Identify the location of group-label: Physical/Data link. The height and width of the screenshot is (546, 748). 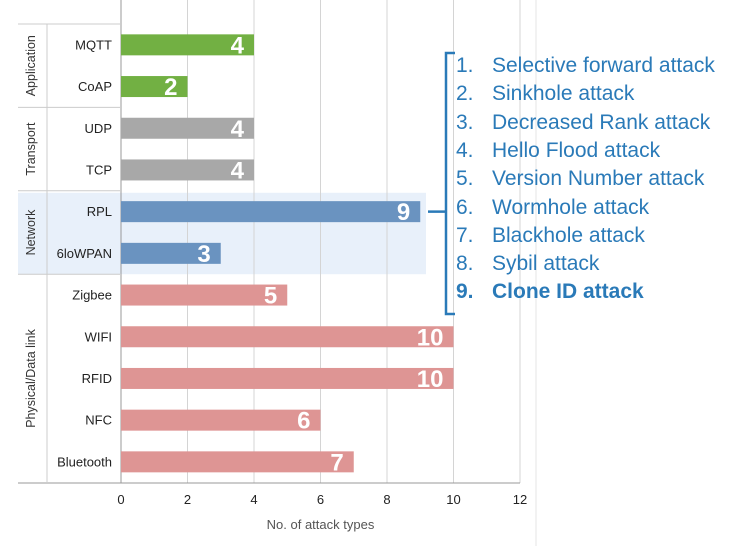
(31, 377).